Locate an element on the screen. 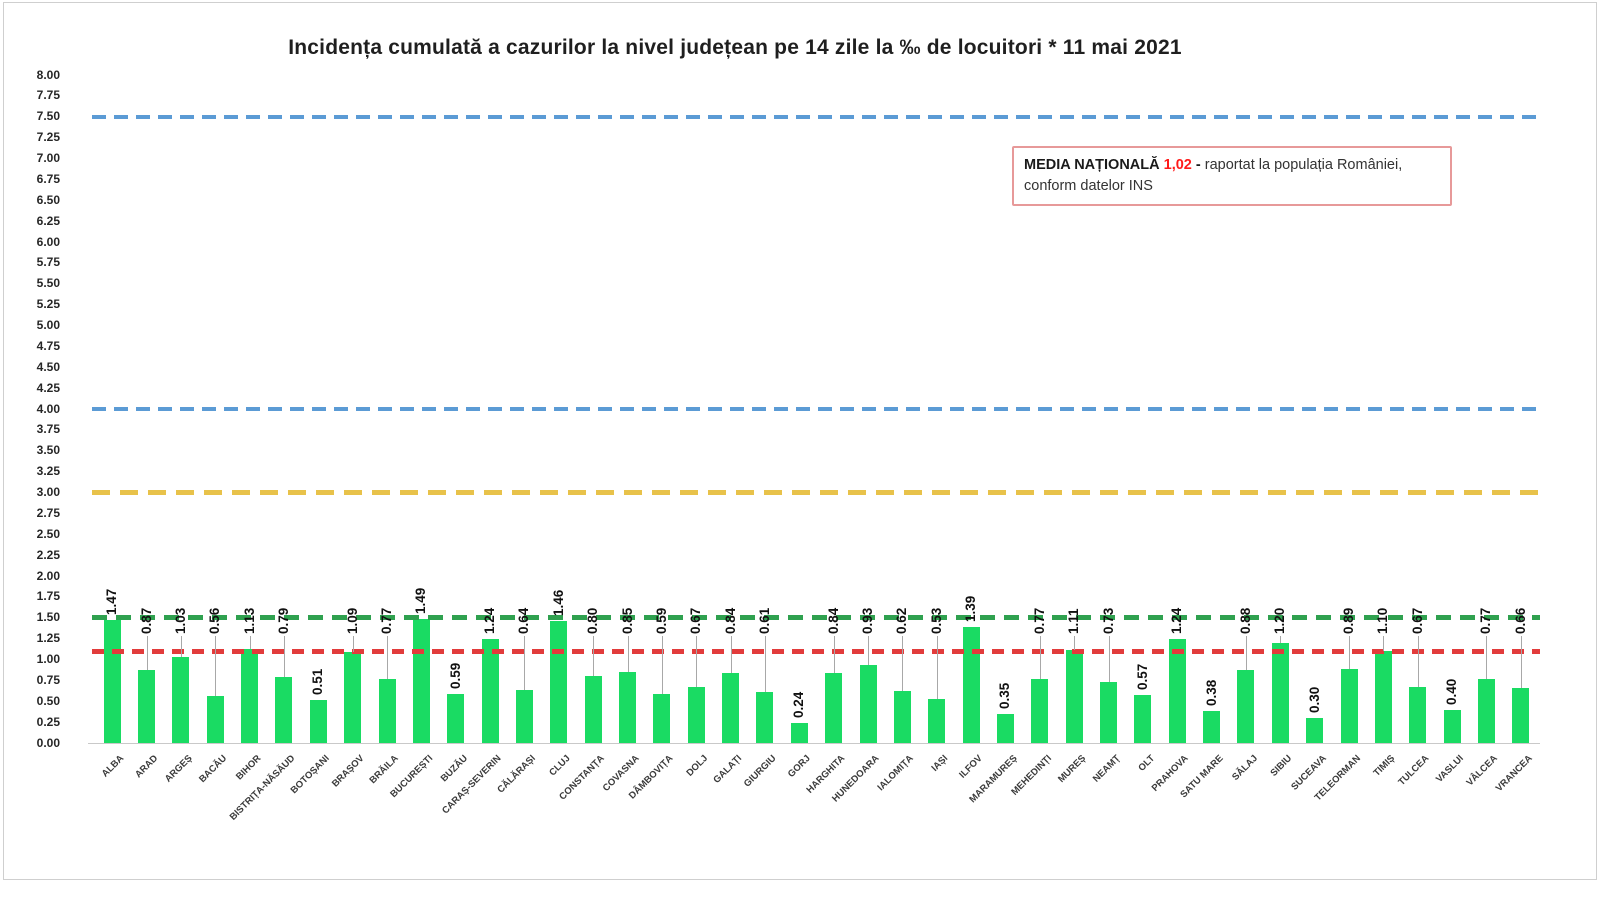 This screenshot has height=900, width=1600. bar-value-label: 0.38 is located at coordinates (1211, 693).